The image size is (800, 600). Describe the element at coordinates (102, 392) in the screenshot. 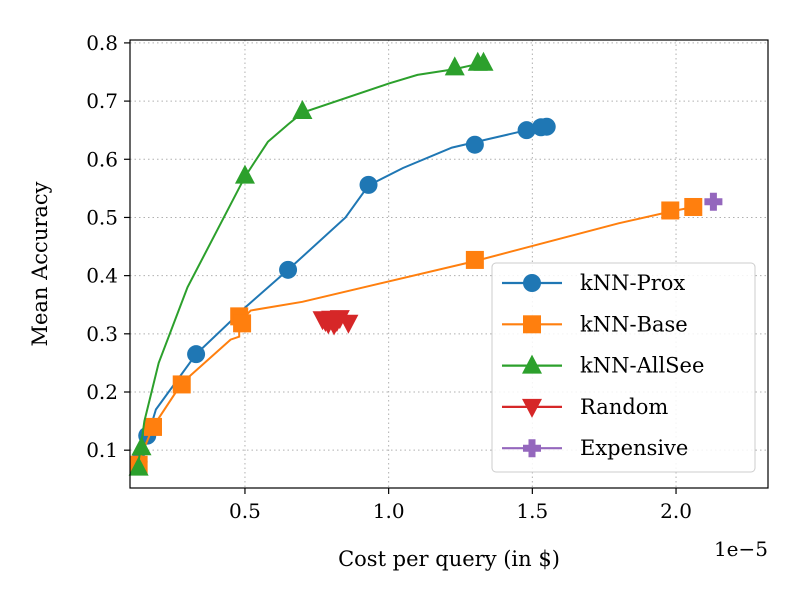

I see `y-tick-label: 0.2` at that location.